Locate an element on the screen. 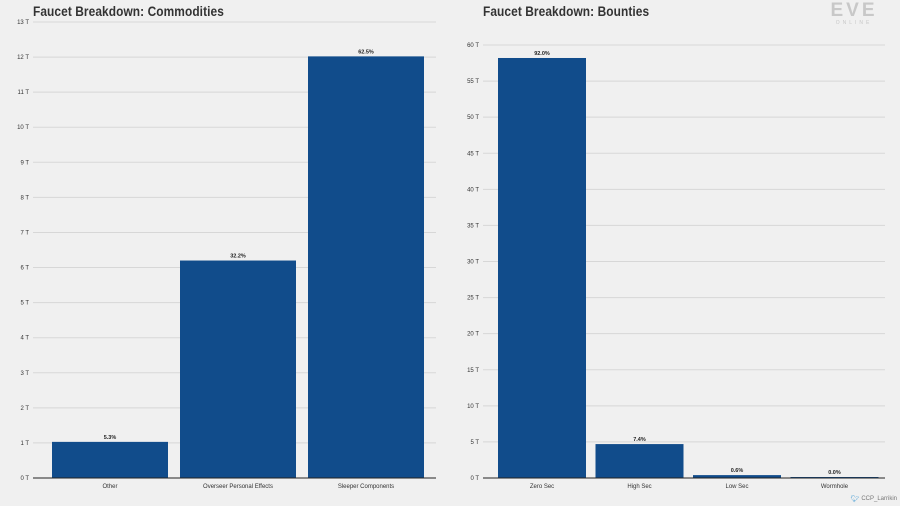 This screenshot has height=506, width=900. commodities-y-tick-label: 0 T is located at coordinates (24, 479).